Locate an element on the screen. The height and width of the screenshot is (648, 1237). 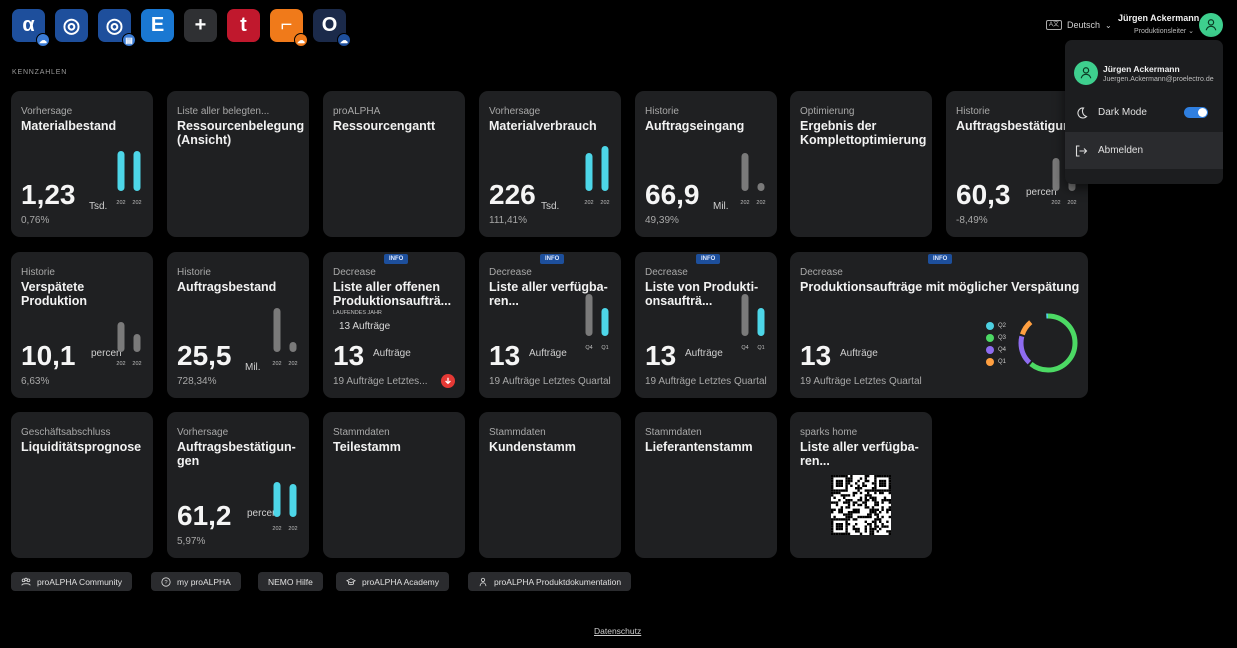
link-label: proALPHA Community is located at coordinates (80, 581).